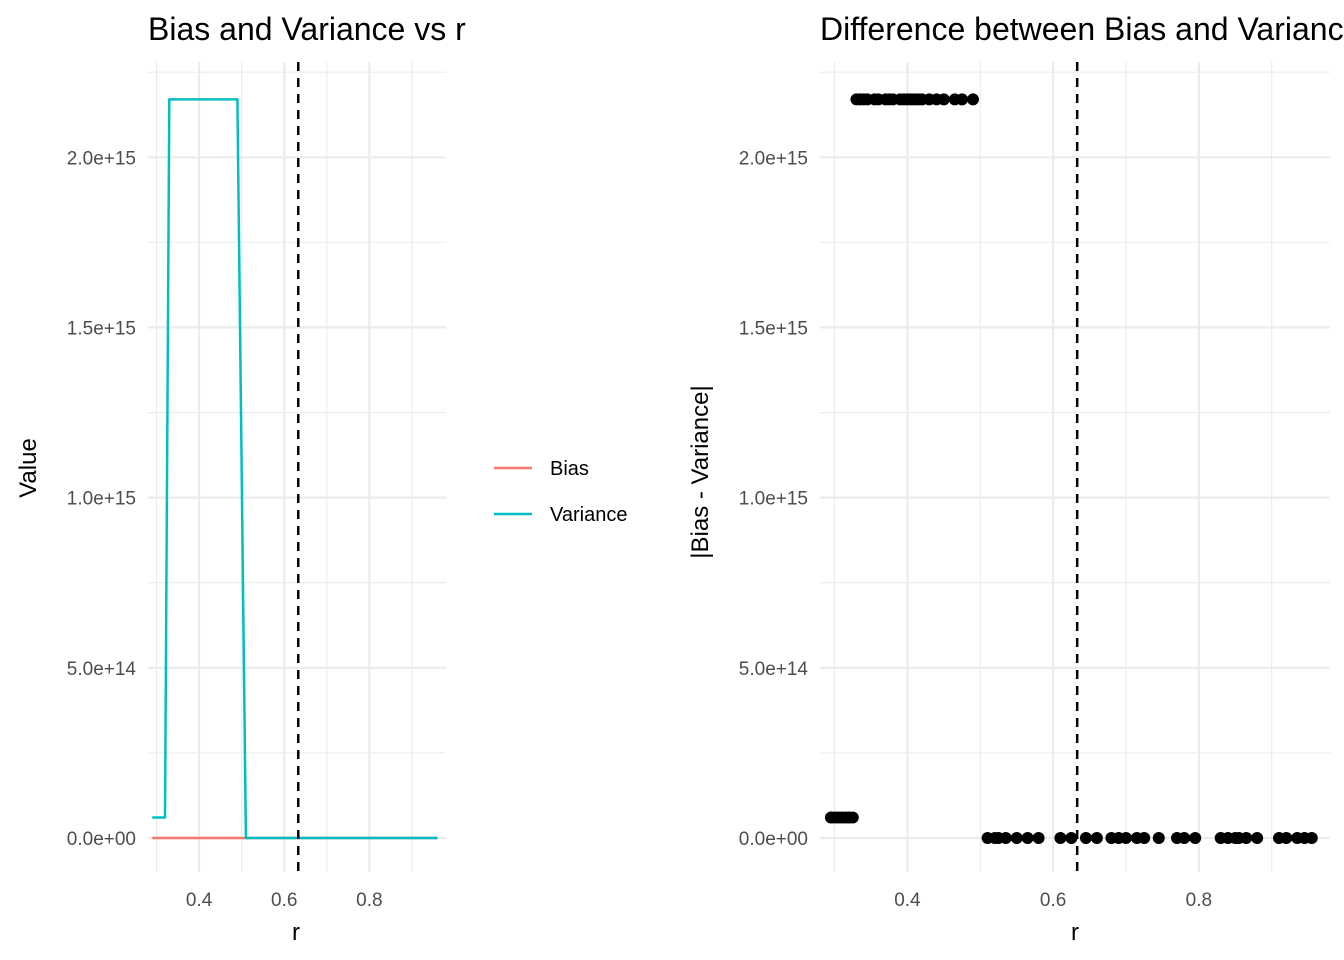  Describe the element at coordinates (560, 492) in the screenshot. I see `legend: Bias Variance` at that location.